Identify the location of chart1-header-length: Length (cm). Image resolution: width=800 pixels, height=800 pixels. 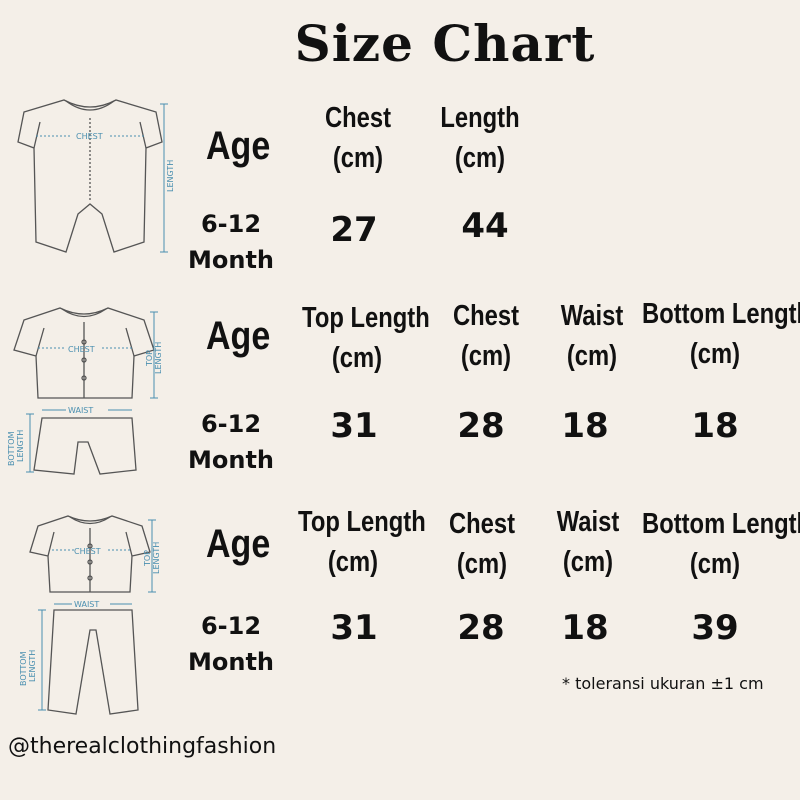
(480, 138).